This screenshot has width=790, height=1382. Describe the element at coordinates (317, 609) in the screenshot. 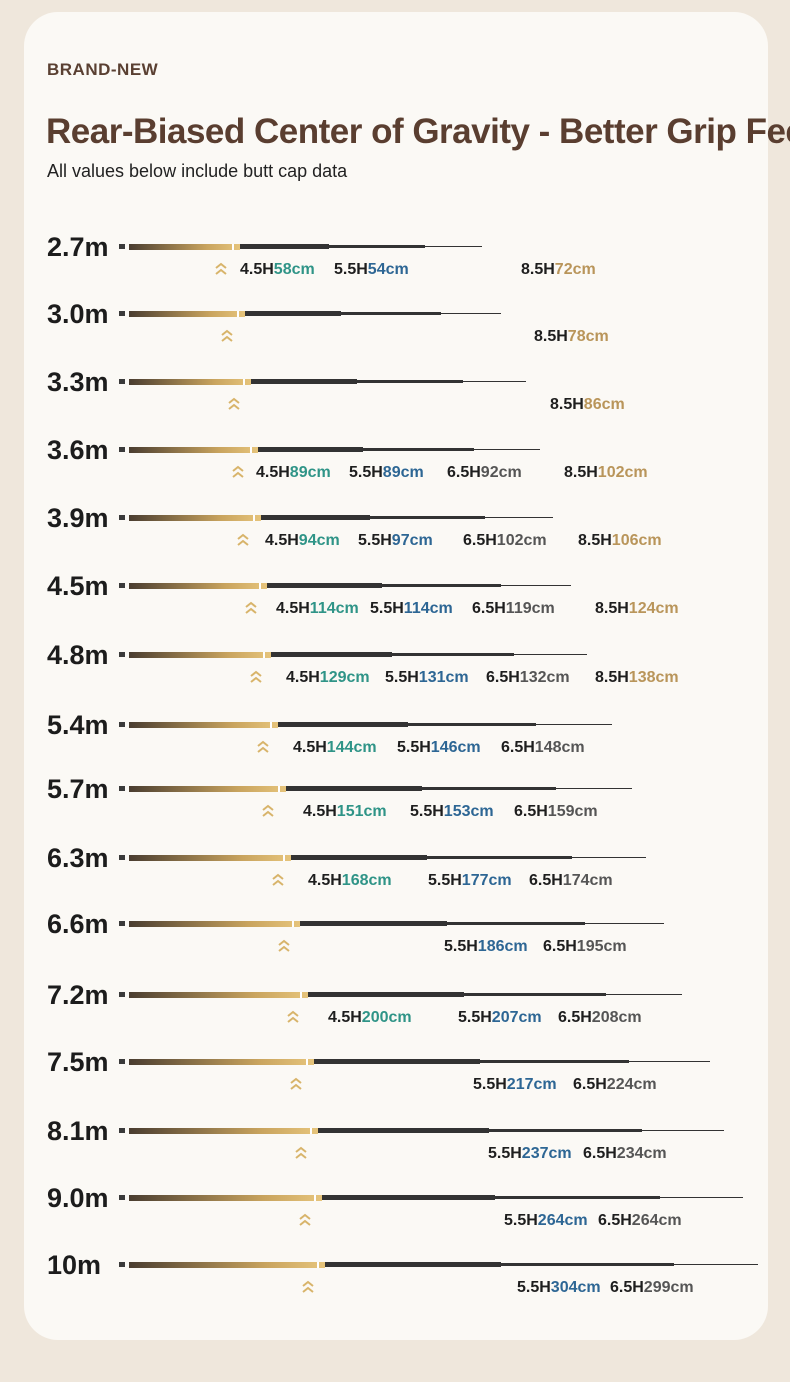

I see `center-of-gravity-label: 4.5H114cm` at that location.